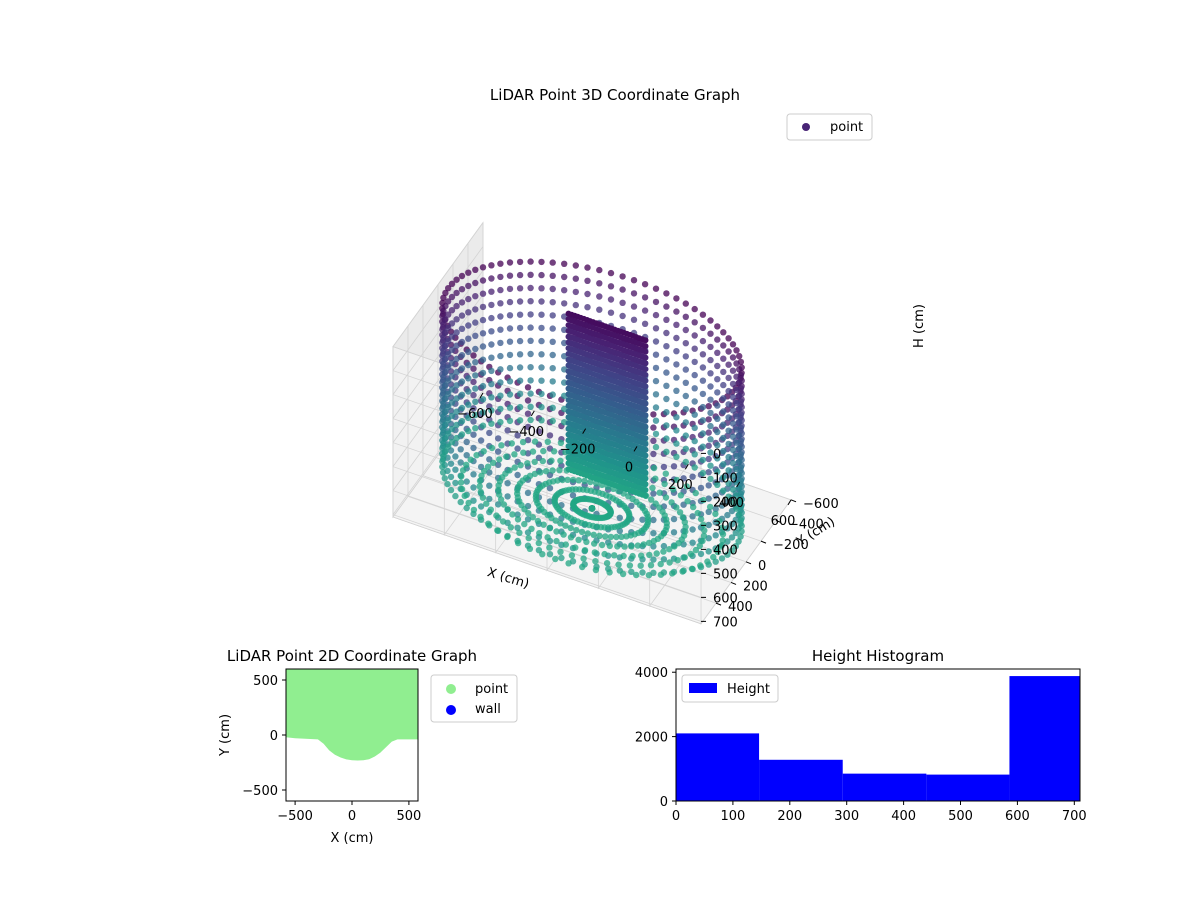 This screenshot has height=900, width=1200. Describe the element at coordinates (651, 673) in the screenshot. I see `y-tick-label: 4000` at that location.